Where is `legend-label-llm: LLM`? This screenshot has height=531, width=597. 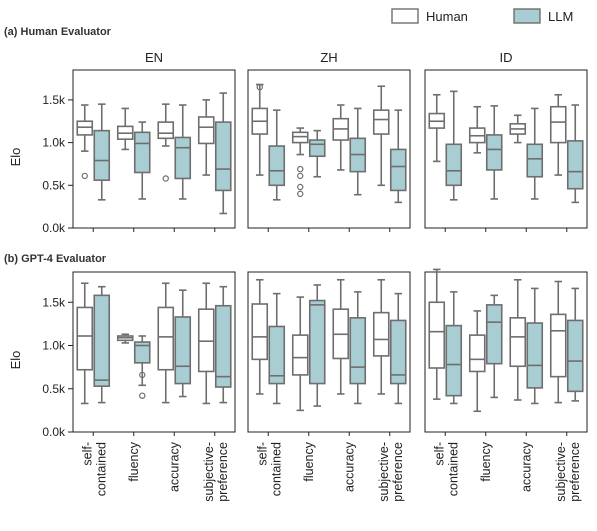 legend-label-llm: LLM is located at coordinates (560, 16).